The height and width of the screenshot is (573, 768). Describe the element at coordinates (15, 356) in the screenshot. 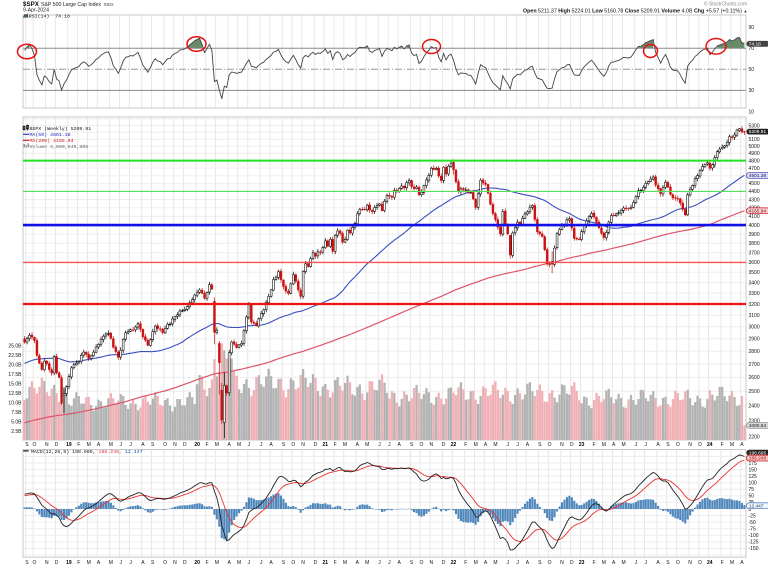

I see `svg-text: 22.5B` at that location.